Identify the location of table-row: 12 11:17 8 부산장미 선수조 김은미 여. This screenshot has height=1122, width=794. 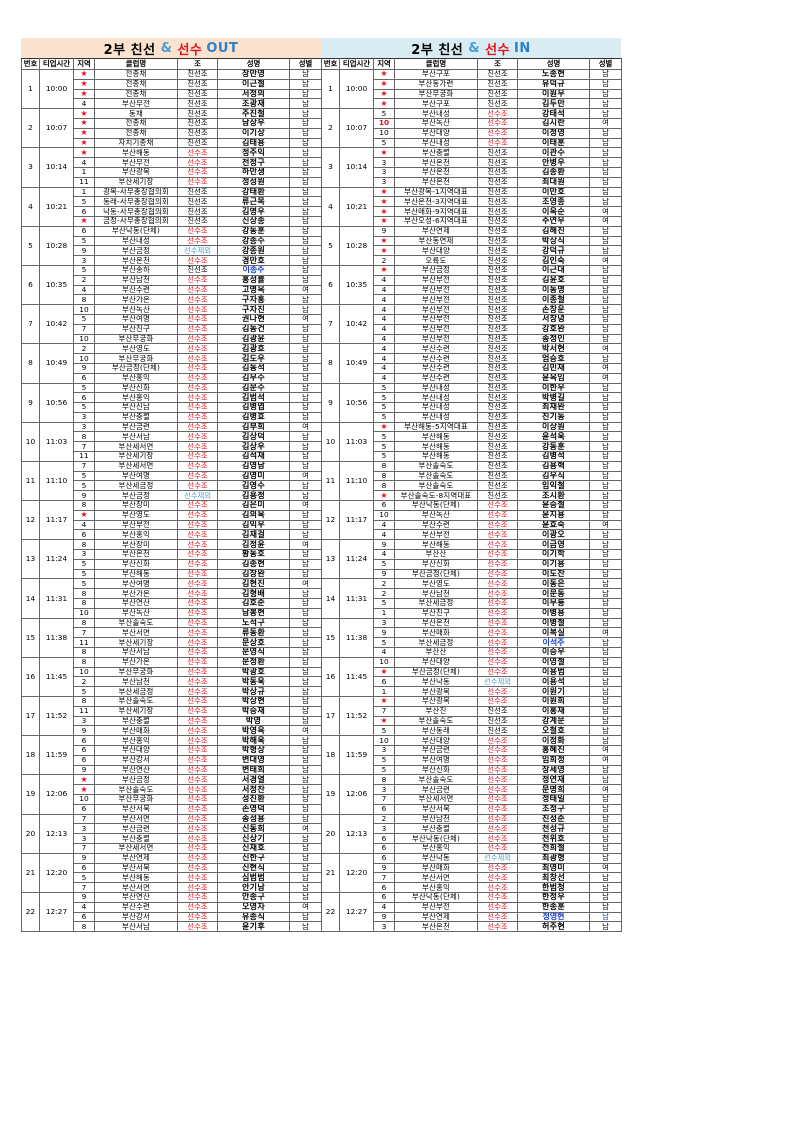
(171, 520).